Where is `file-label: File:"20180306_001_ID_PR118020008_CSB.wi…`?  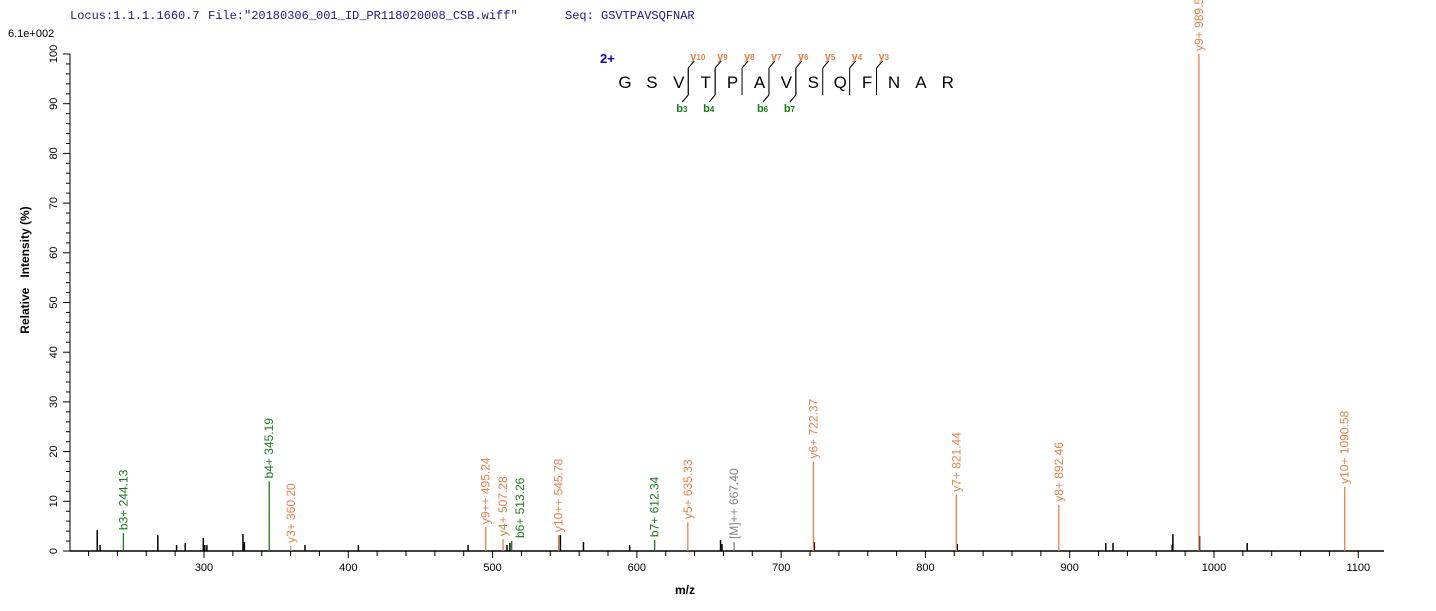 file-label: File:"20180306_001_ID_PR118020008_CSB.wi… is located at coordinates (363, 16).